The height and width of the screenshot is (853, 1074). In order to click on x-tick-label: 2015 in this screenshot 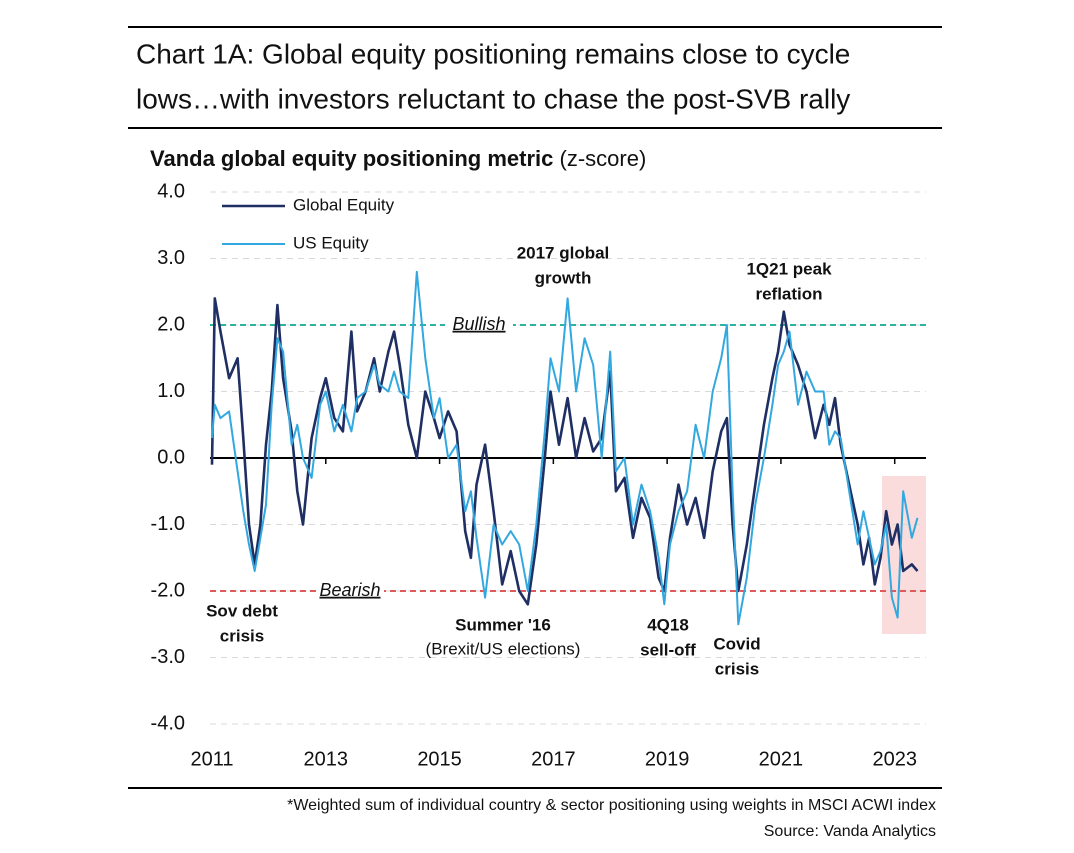, I will do `click(439, 759)`.